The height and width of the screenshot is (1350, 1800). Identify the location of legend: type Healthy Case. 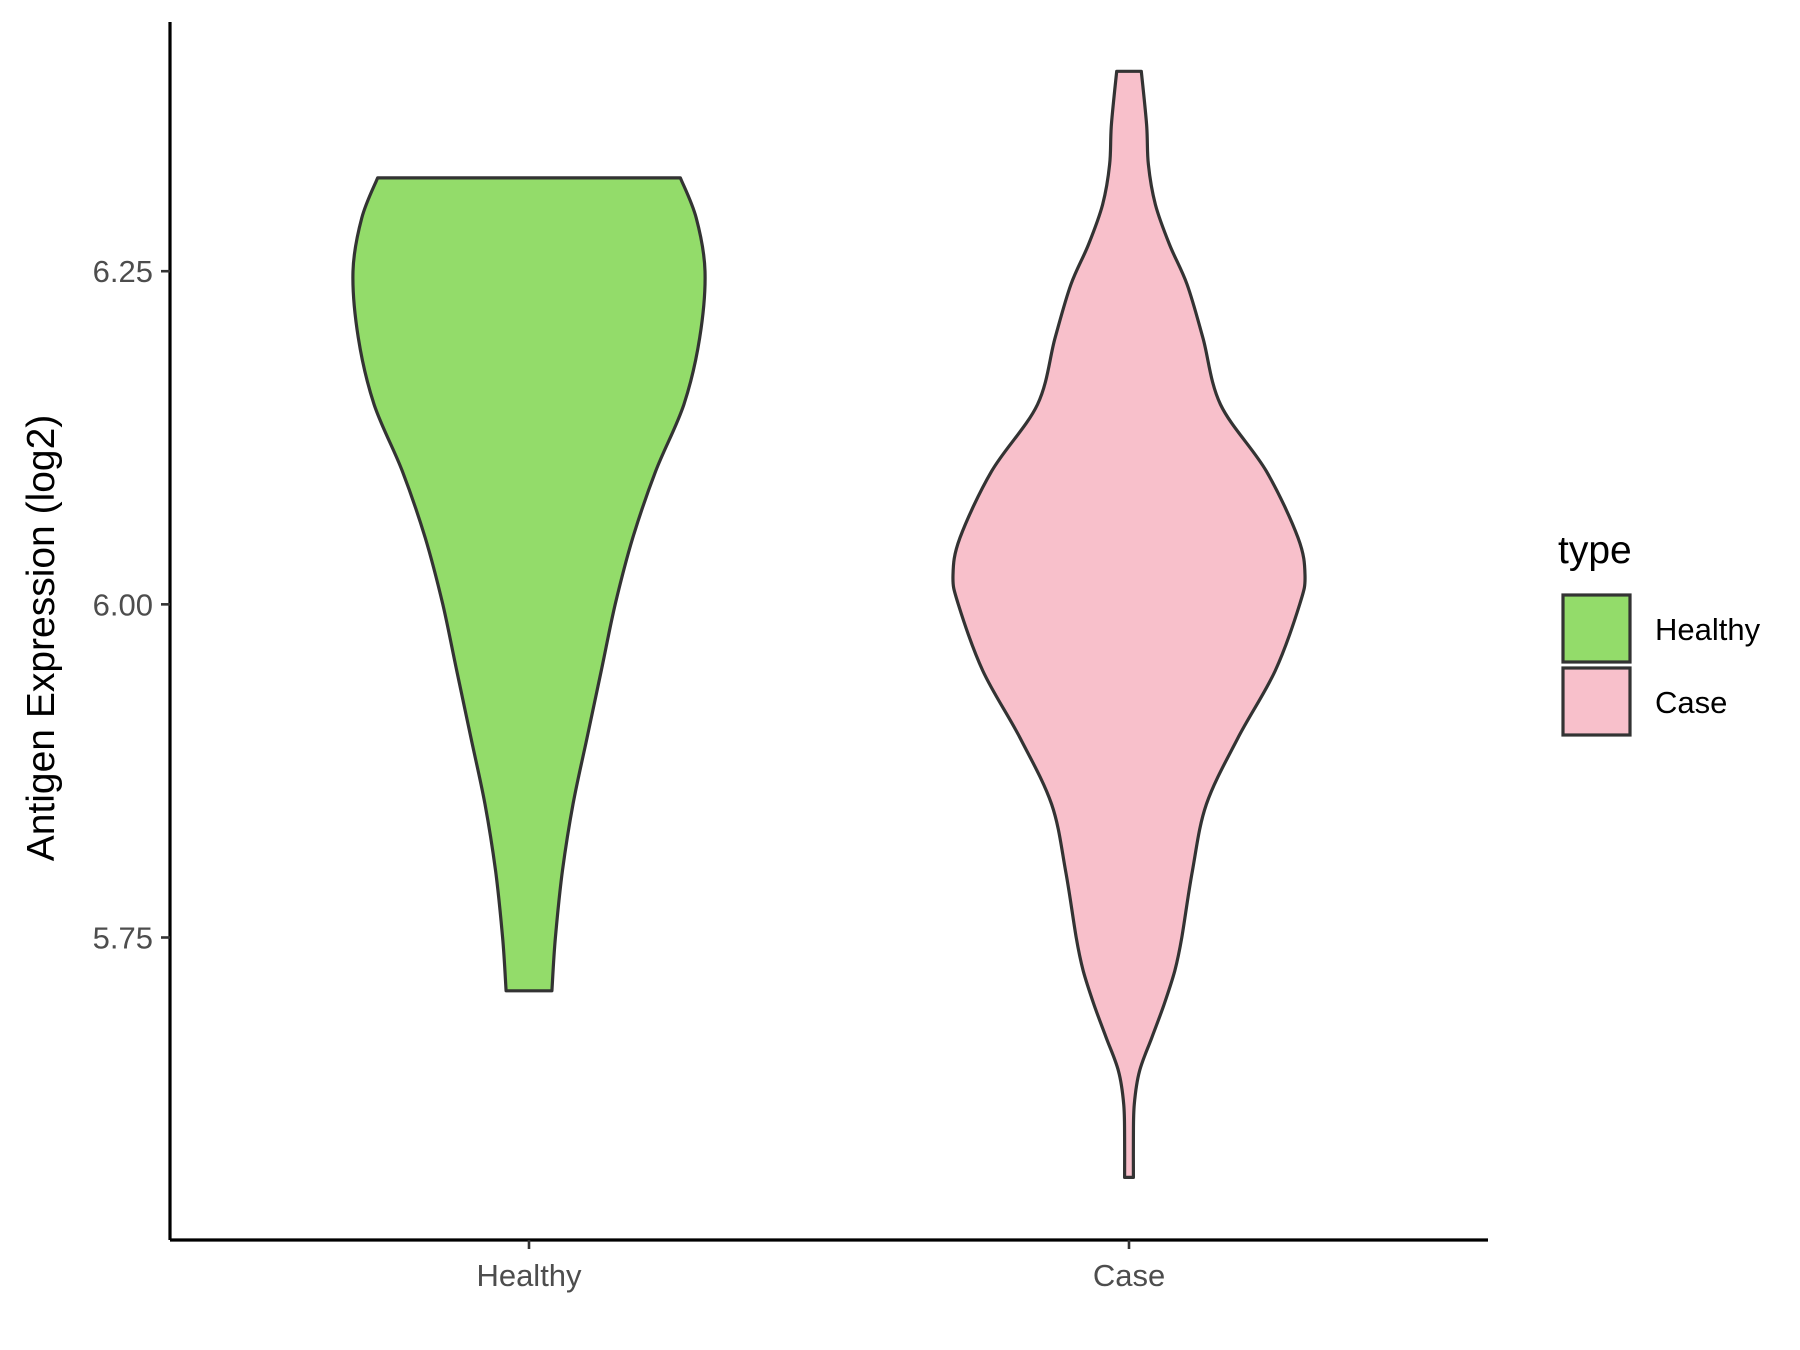
(1659, 633).